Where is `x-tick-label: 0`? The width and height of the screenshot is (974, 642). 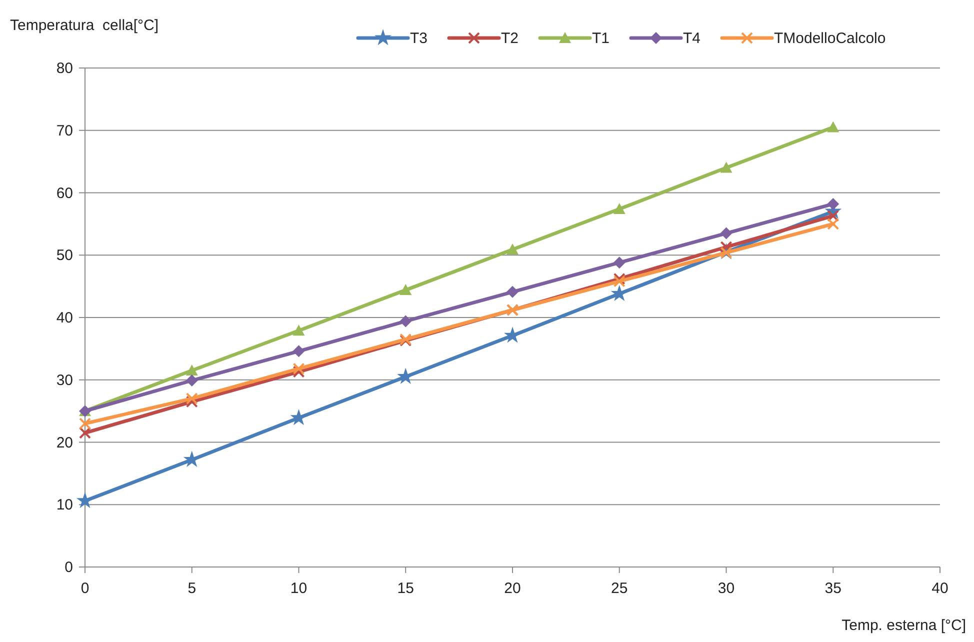 x-tick-label: 0 is located at coordinates (85, 588).